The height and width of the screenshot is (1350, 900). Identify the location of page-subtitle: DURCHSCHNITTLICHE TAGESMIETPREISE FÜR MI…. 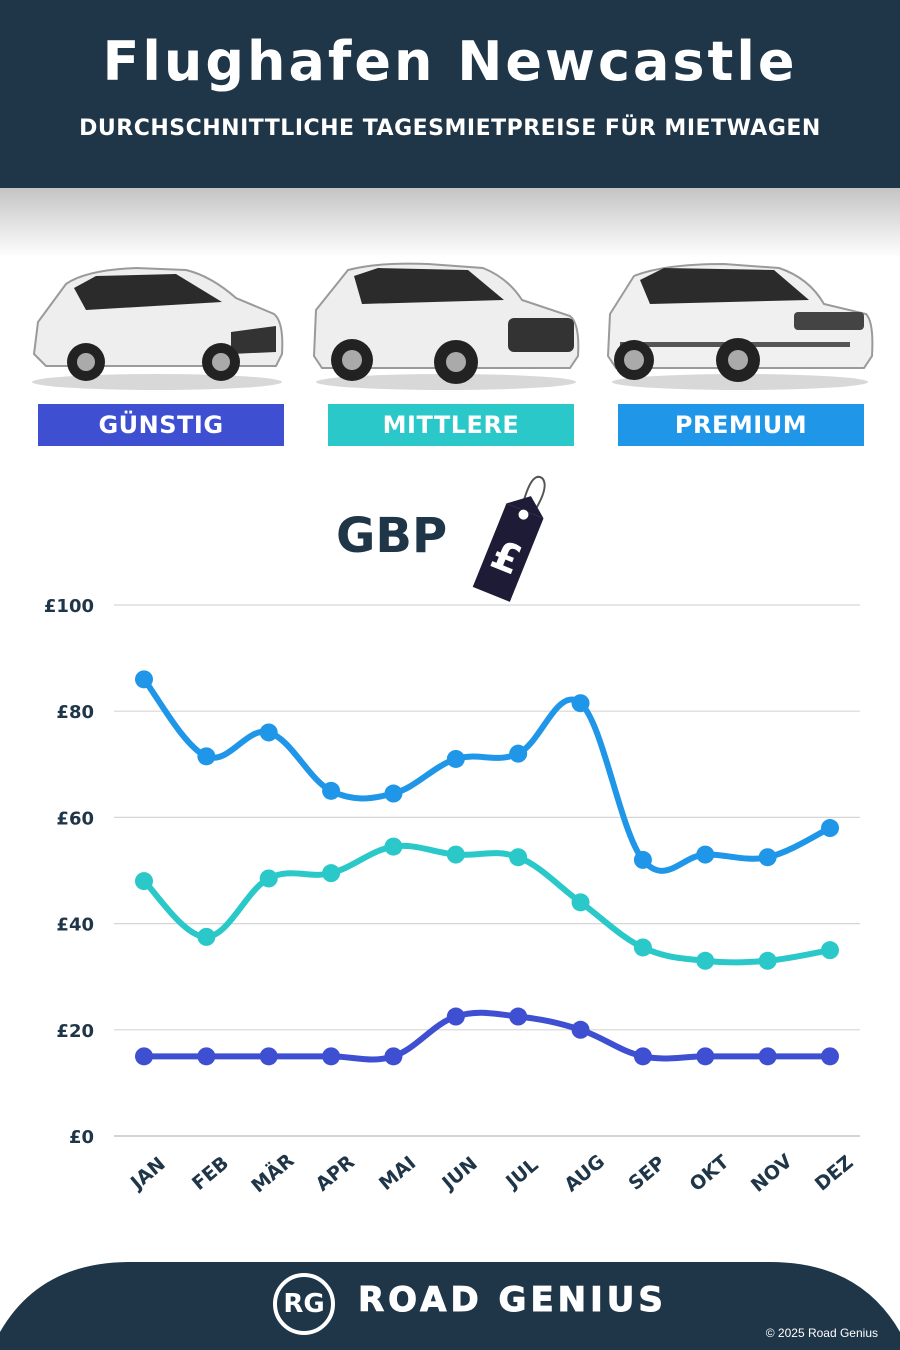
(450, 128).